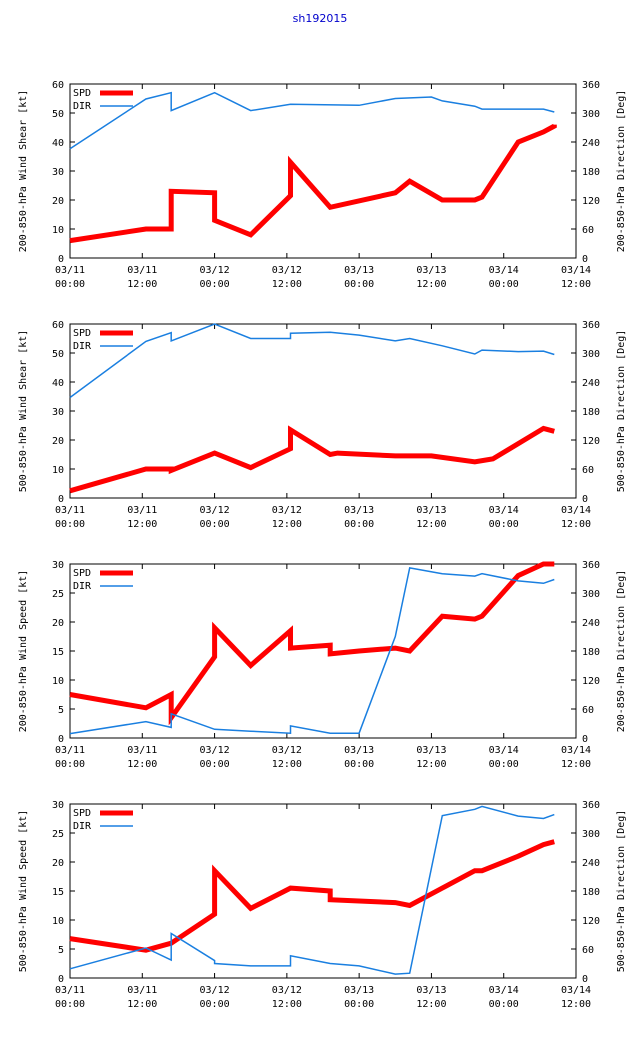 The height and width of the screenshot is (1060, 640). I want to click on y-left-tick-label: 15, so click(58, 892).